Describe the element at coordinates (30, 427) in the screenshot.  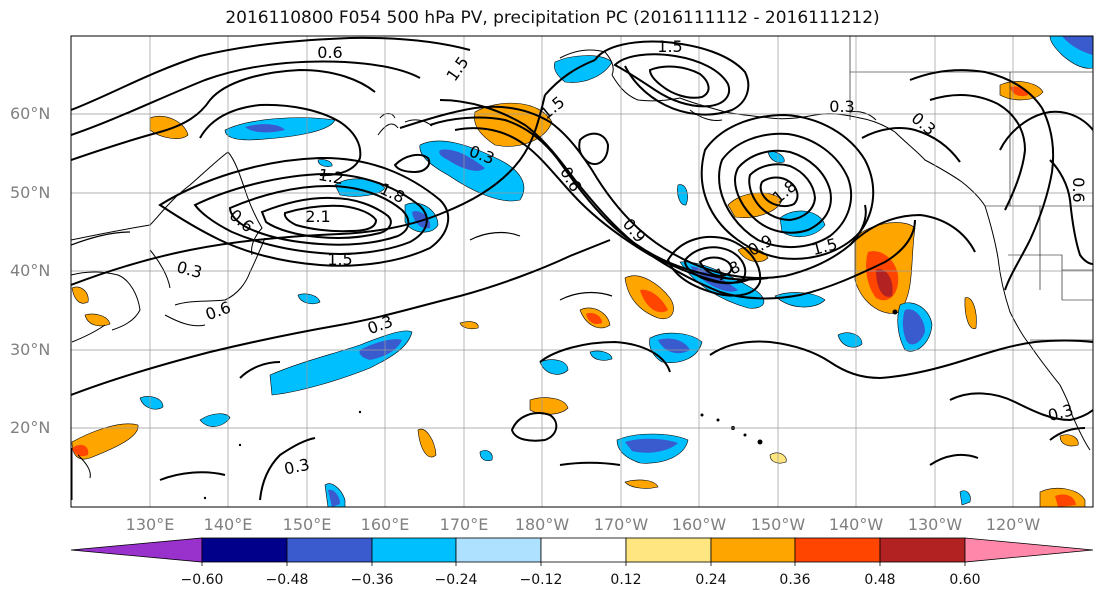
I see `lat-label: 20°N` at that location.